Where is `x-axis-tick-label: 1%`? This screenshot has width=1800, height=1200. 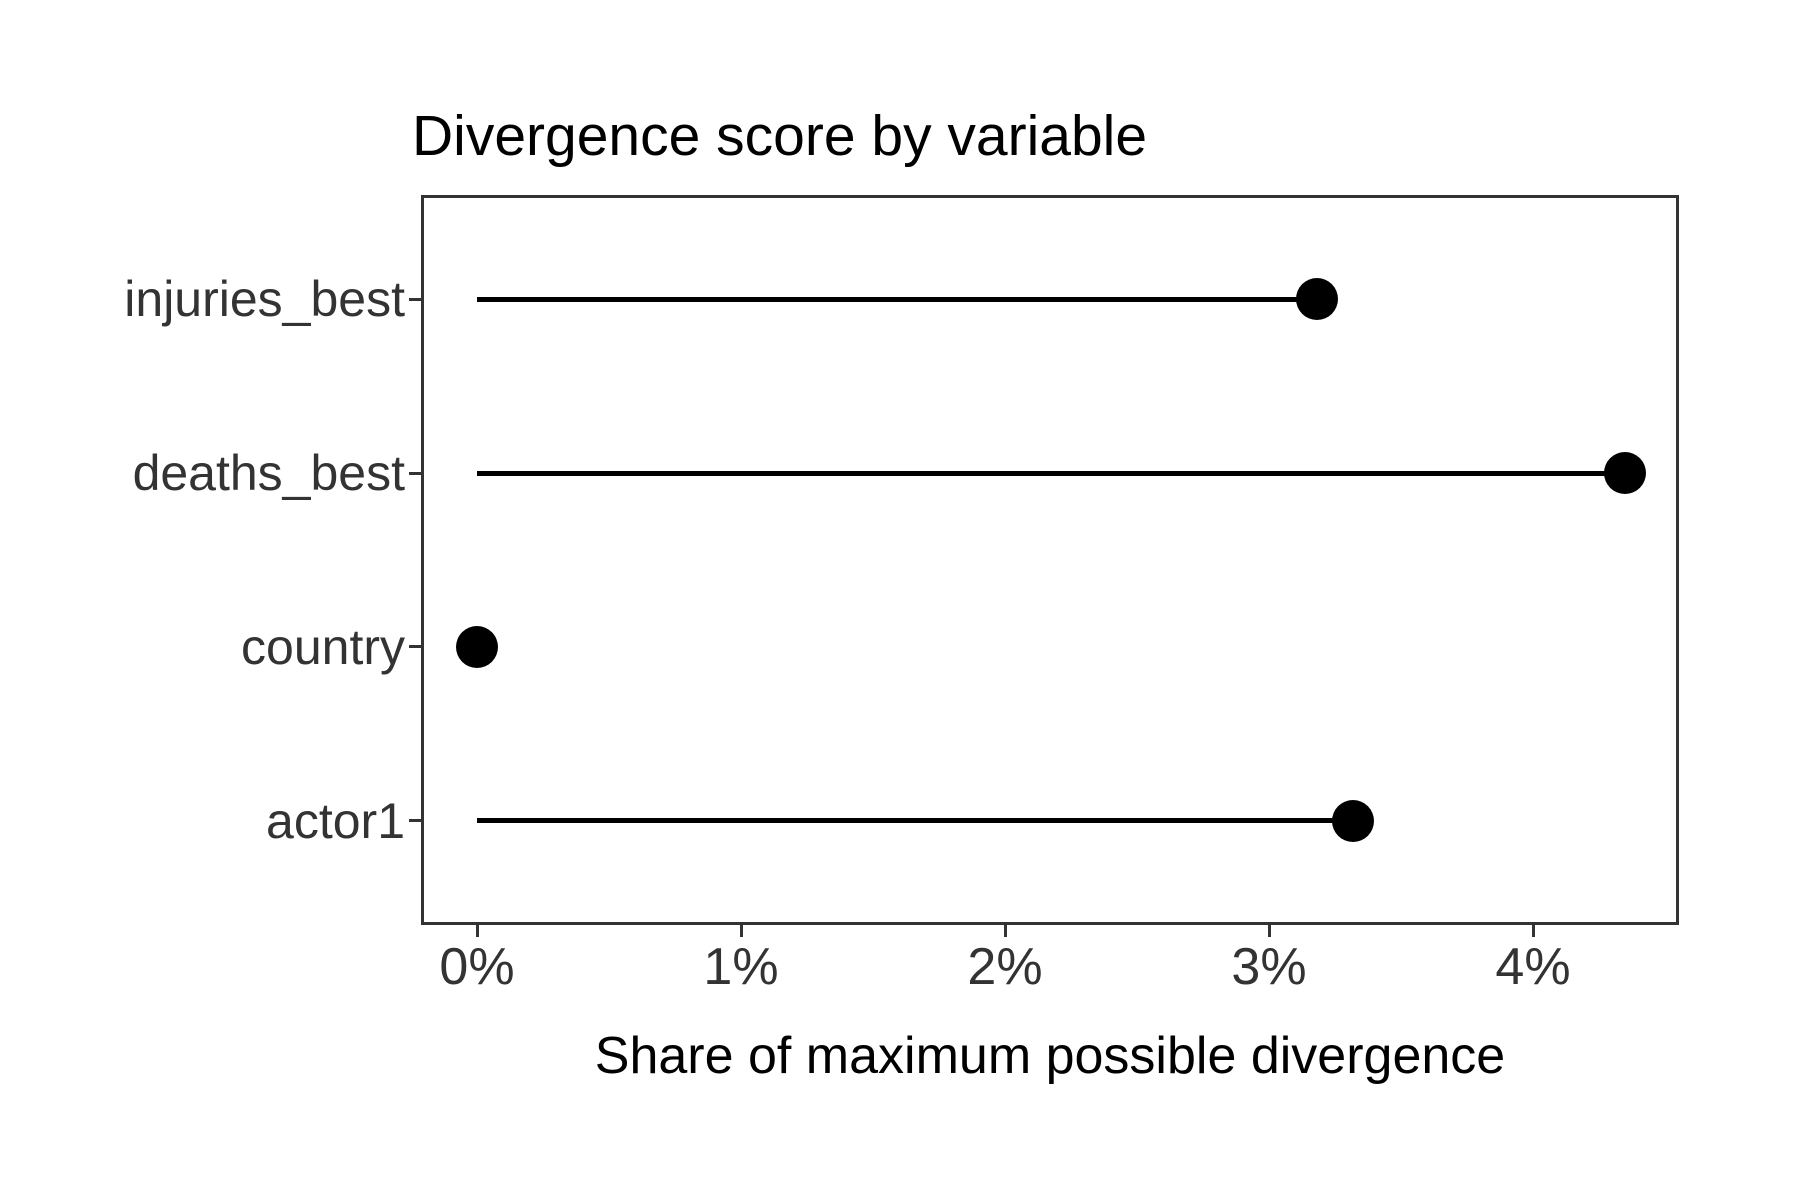
x-axis-tick-label: 1% is located at coordinates (741, 967).